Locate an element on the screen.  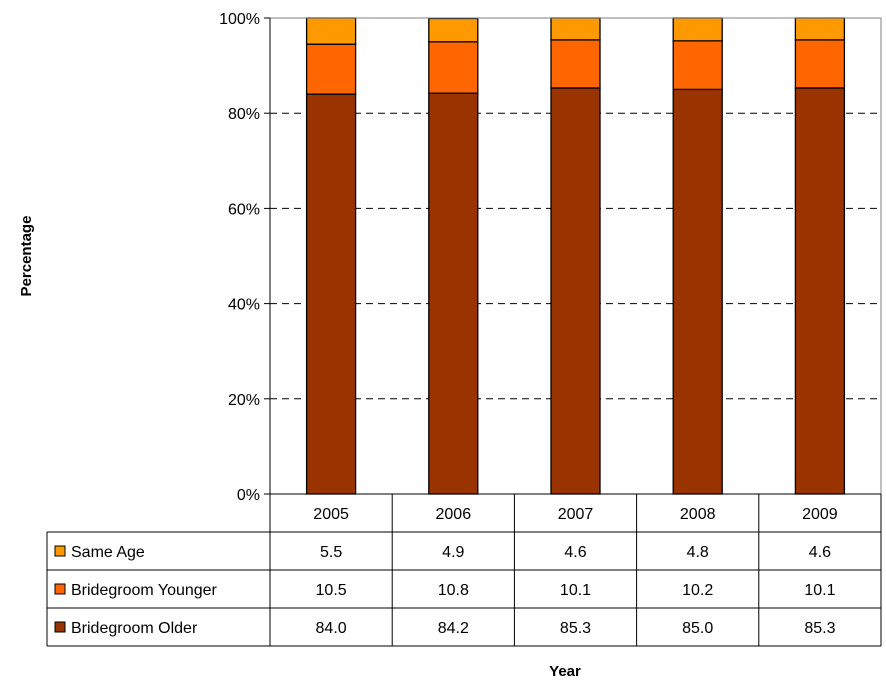
y-axis-title: Percentage is located at coordinates (26, 256).